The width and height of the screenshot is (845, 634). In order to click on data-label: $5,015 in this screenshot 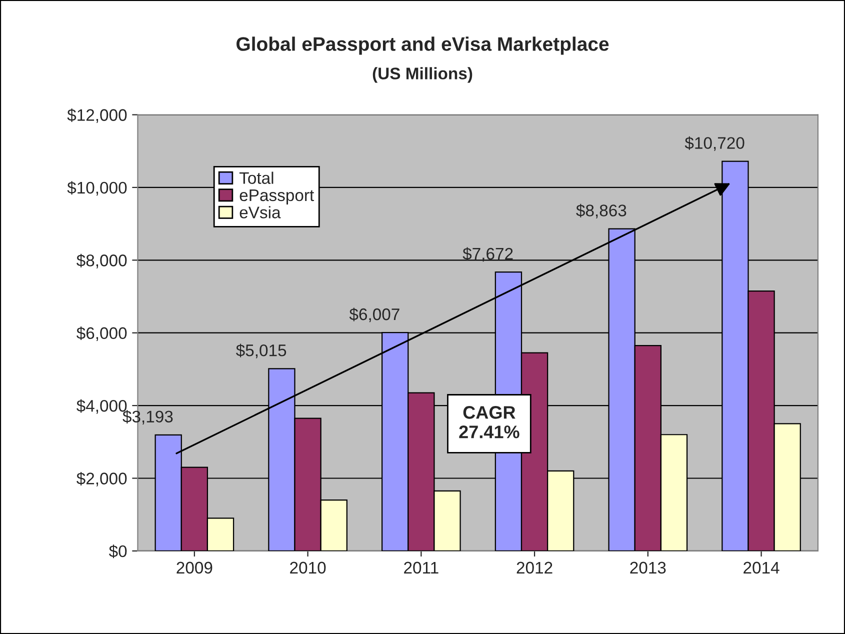, I will do `click(261, 351)`.